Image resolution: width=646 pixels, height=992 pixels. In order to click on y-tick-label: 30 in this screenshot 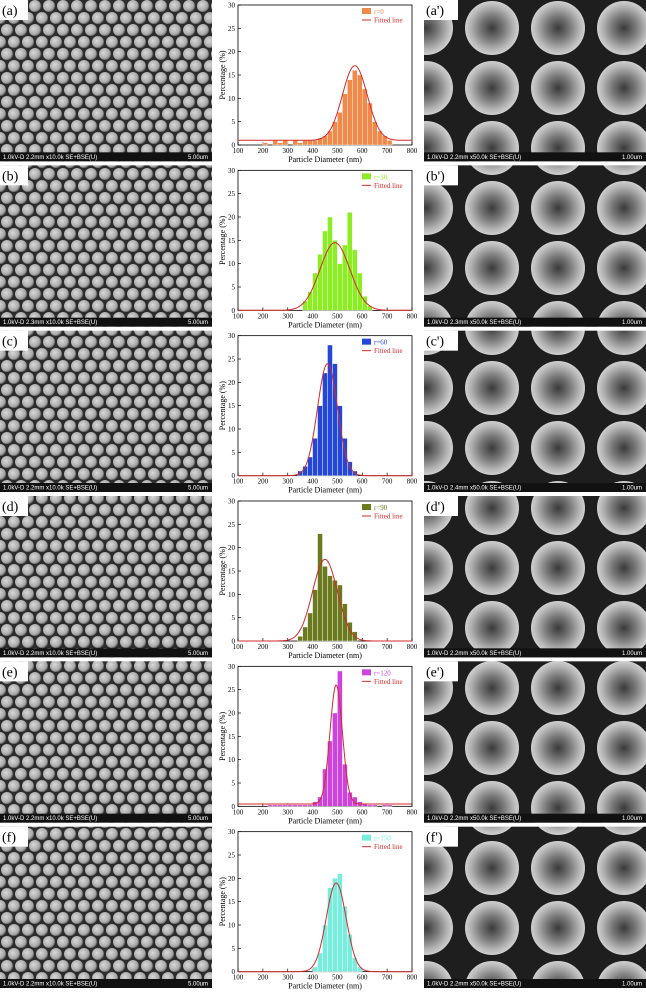, I will do `click(232, 171)`.